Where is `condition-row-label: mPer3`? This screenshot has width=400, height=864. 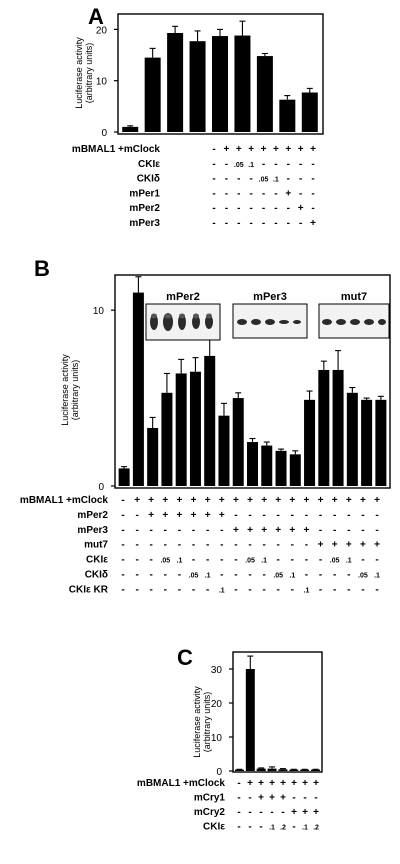 condition-row-label: mPer3 is located at coordinates (92, 530).